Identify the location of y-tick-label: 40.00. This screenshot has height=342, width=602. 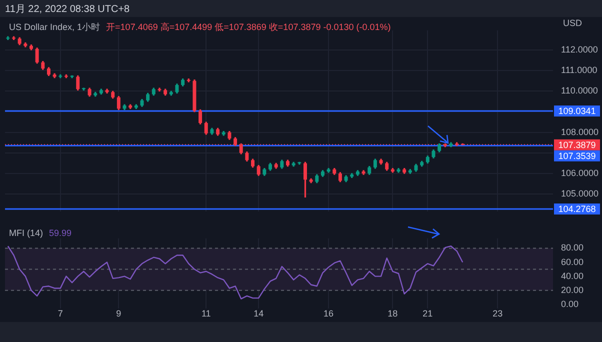
(572, 275).